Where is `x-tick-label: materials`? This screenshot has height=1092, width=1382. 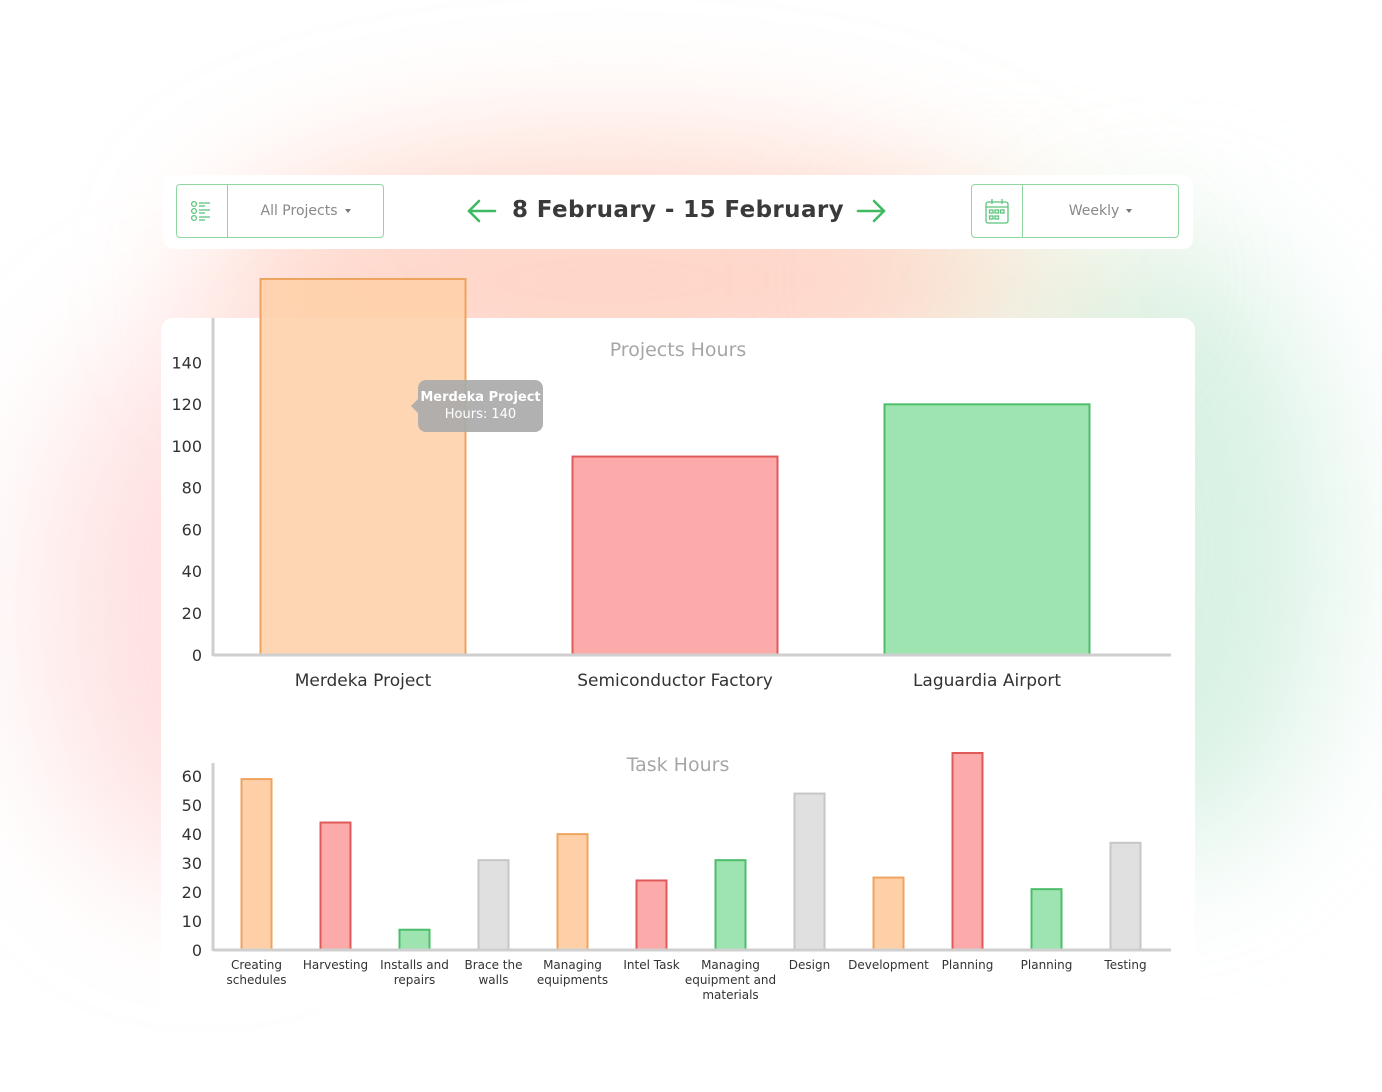
x-tick-label: materials is located at coordinates (730, 995).